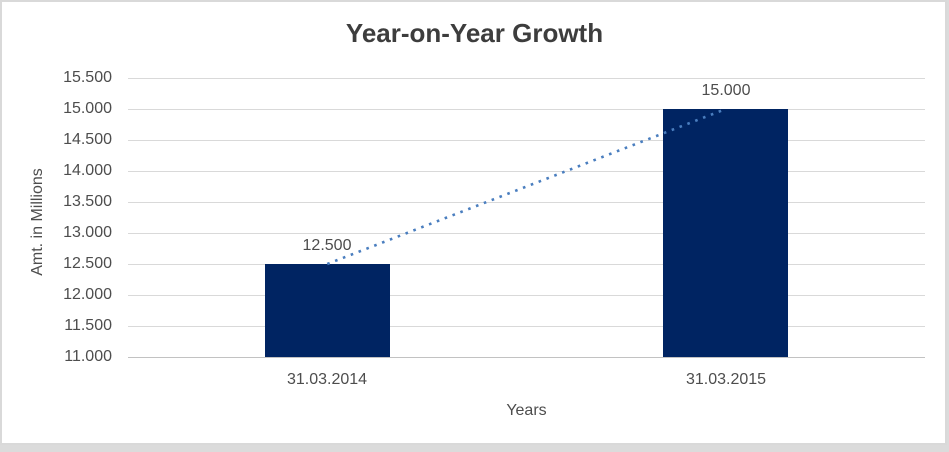 Image resolution: width=949 pixels, height=452 pixels. I want to click on y-tick-label: 12.000, so click(87, 294).